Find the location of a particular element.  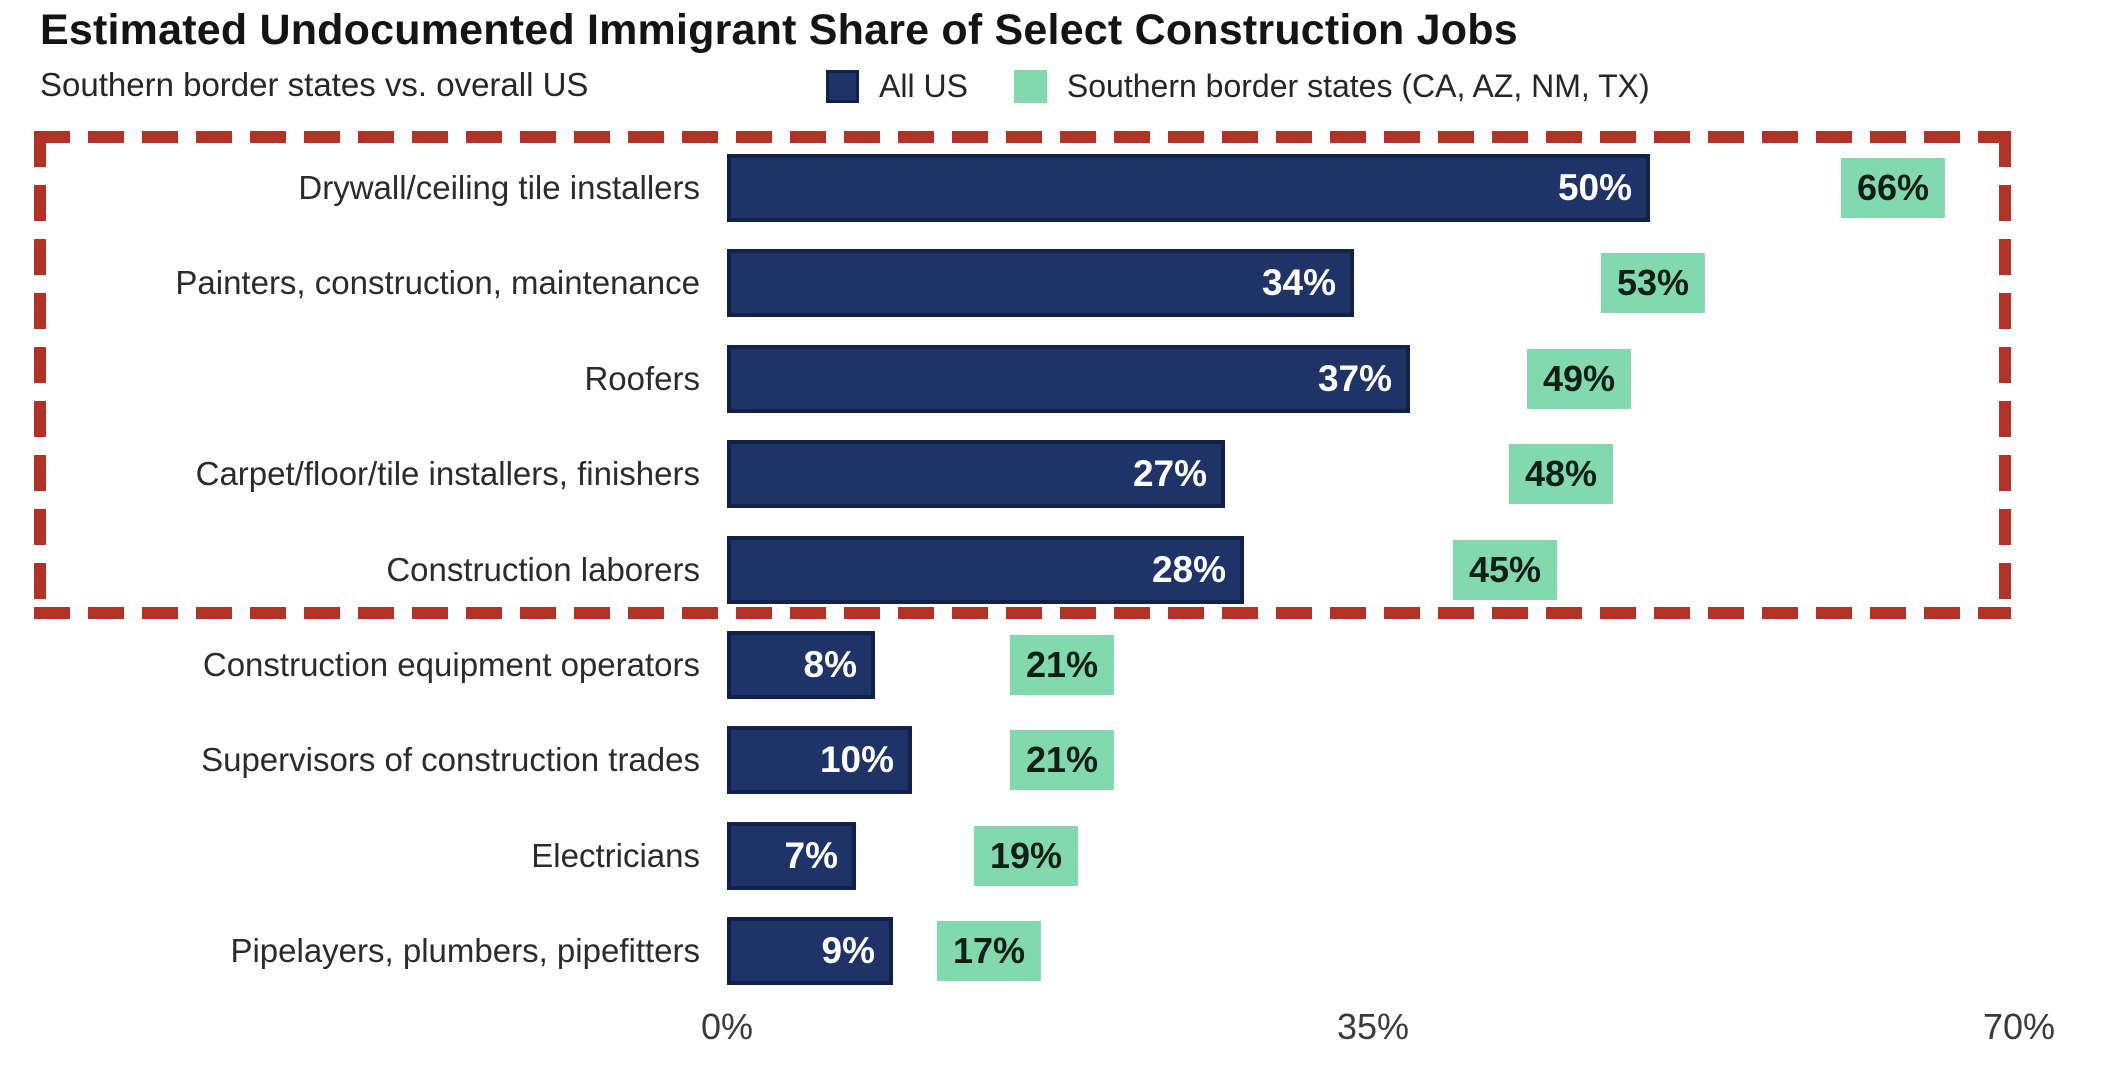

badge-value-label: 66% is located at coordinates (1892, 187).